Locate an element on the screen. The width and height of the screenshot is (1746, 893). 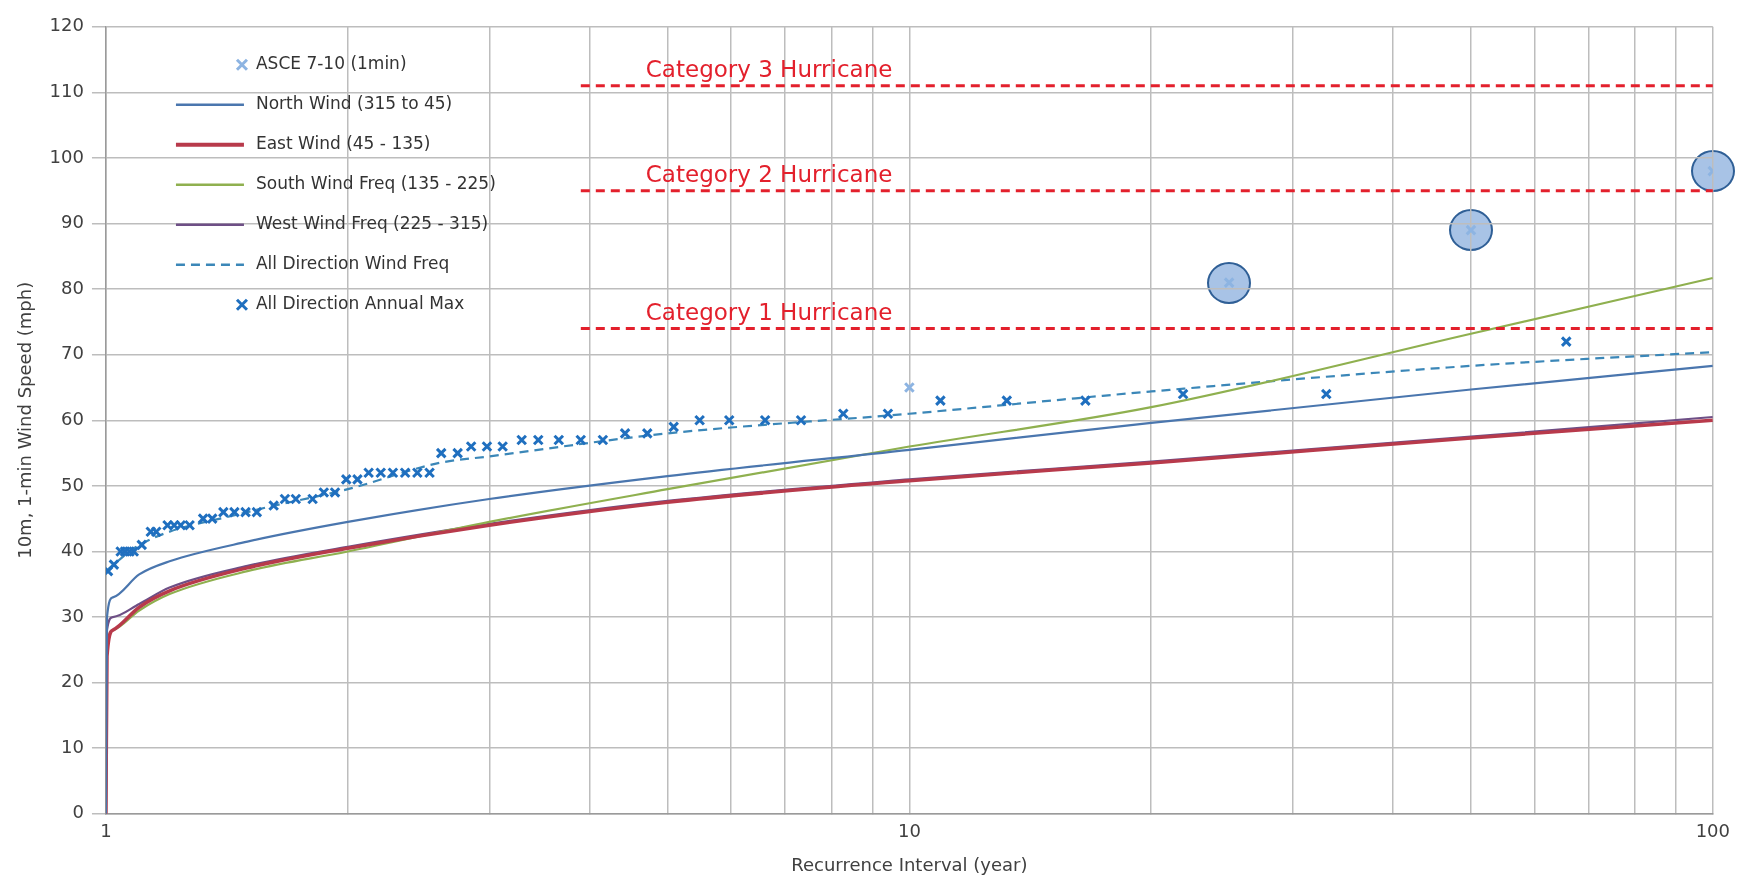
y-tick-label: 110 is located at coordinates (66, 91).